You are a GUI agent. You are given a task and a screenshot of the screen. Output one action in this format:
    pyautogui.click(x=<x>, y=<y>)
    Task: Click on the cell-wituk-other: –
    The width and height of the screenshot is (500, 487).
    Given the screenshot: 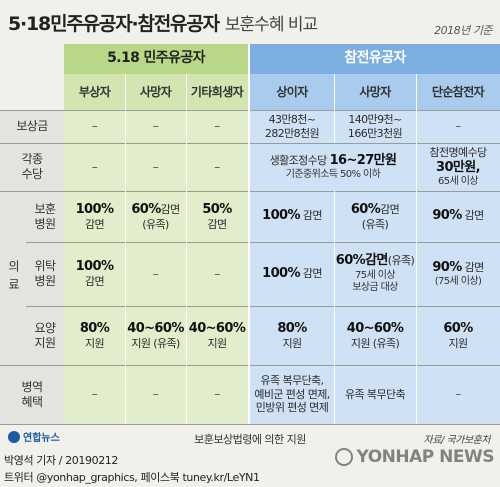 What is the action you would take?
    pyautogui.click(x=217, y=273)
    